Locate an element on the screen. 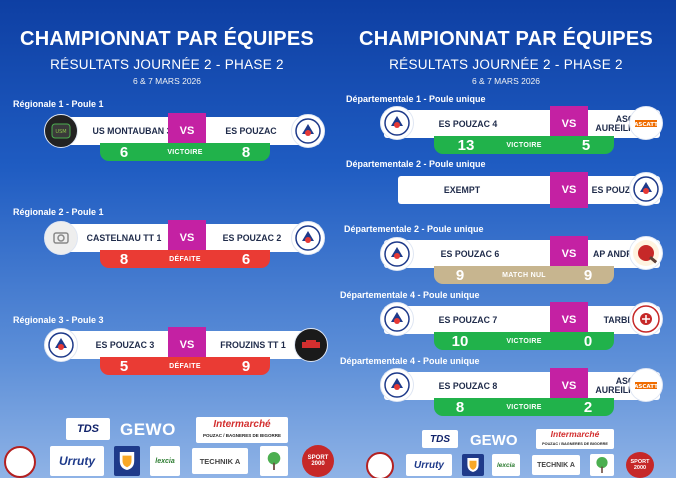  right-title: CHAMPIONNAT PAR ÉQUIPES is located at coordinates (506, 39).